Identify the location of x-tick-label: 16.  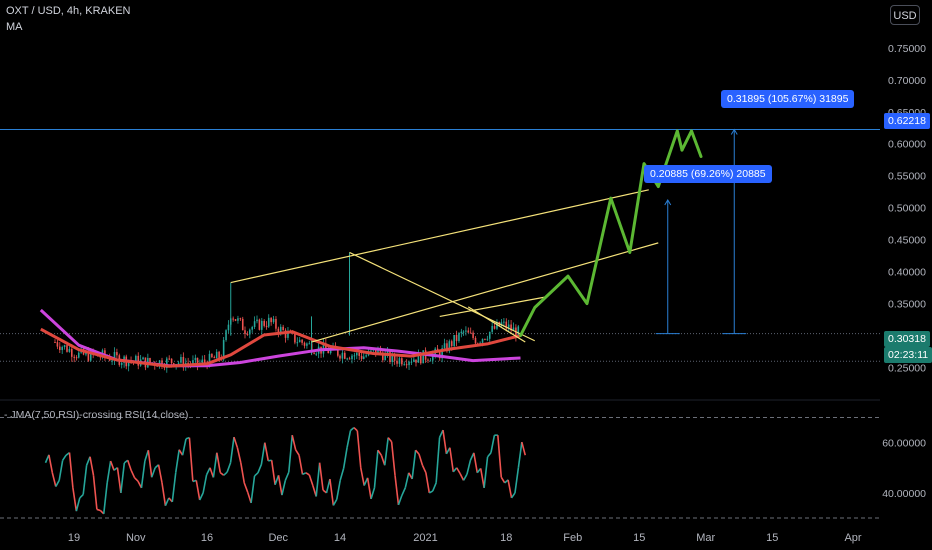
(207, 538).